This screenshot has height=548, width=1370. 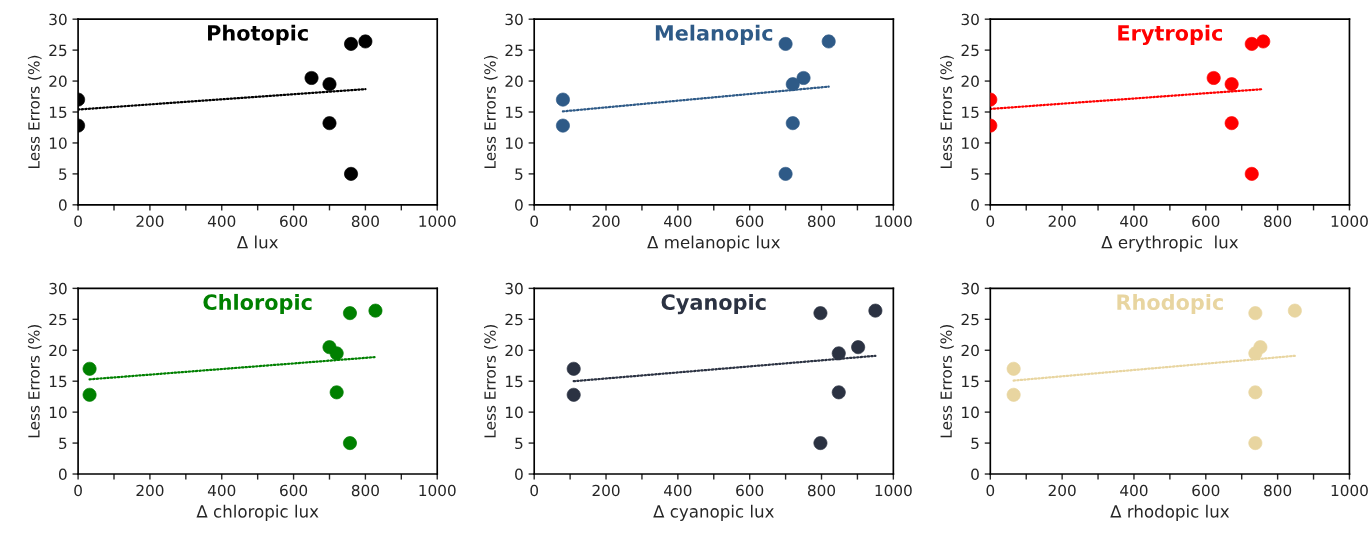 I want to click on x-axis-title: Δ lux, so click(x=257, y=242).